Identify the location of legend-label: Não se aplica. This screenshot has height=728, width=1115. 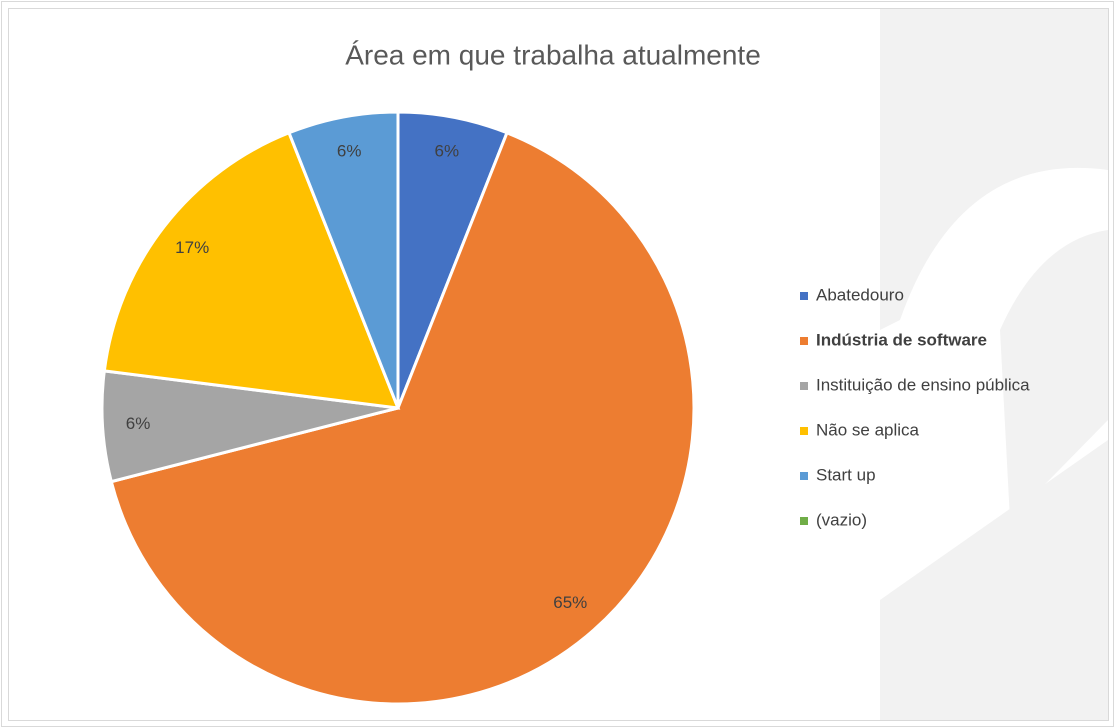
(868, 429).